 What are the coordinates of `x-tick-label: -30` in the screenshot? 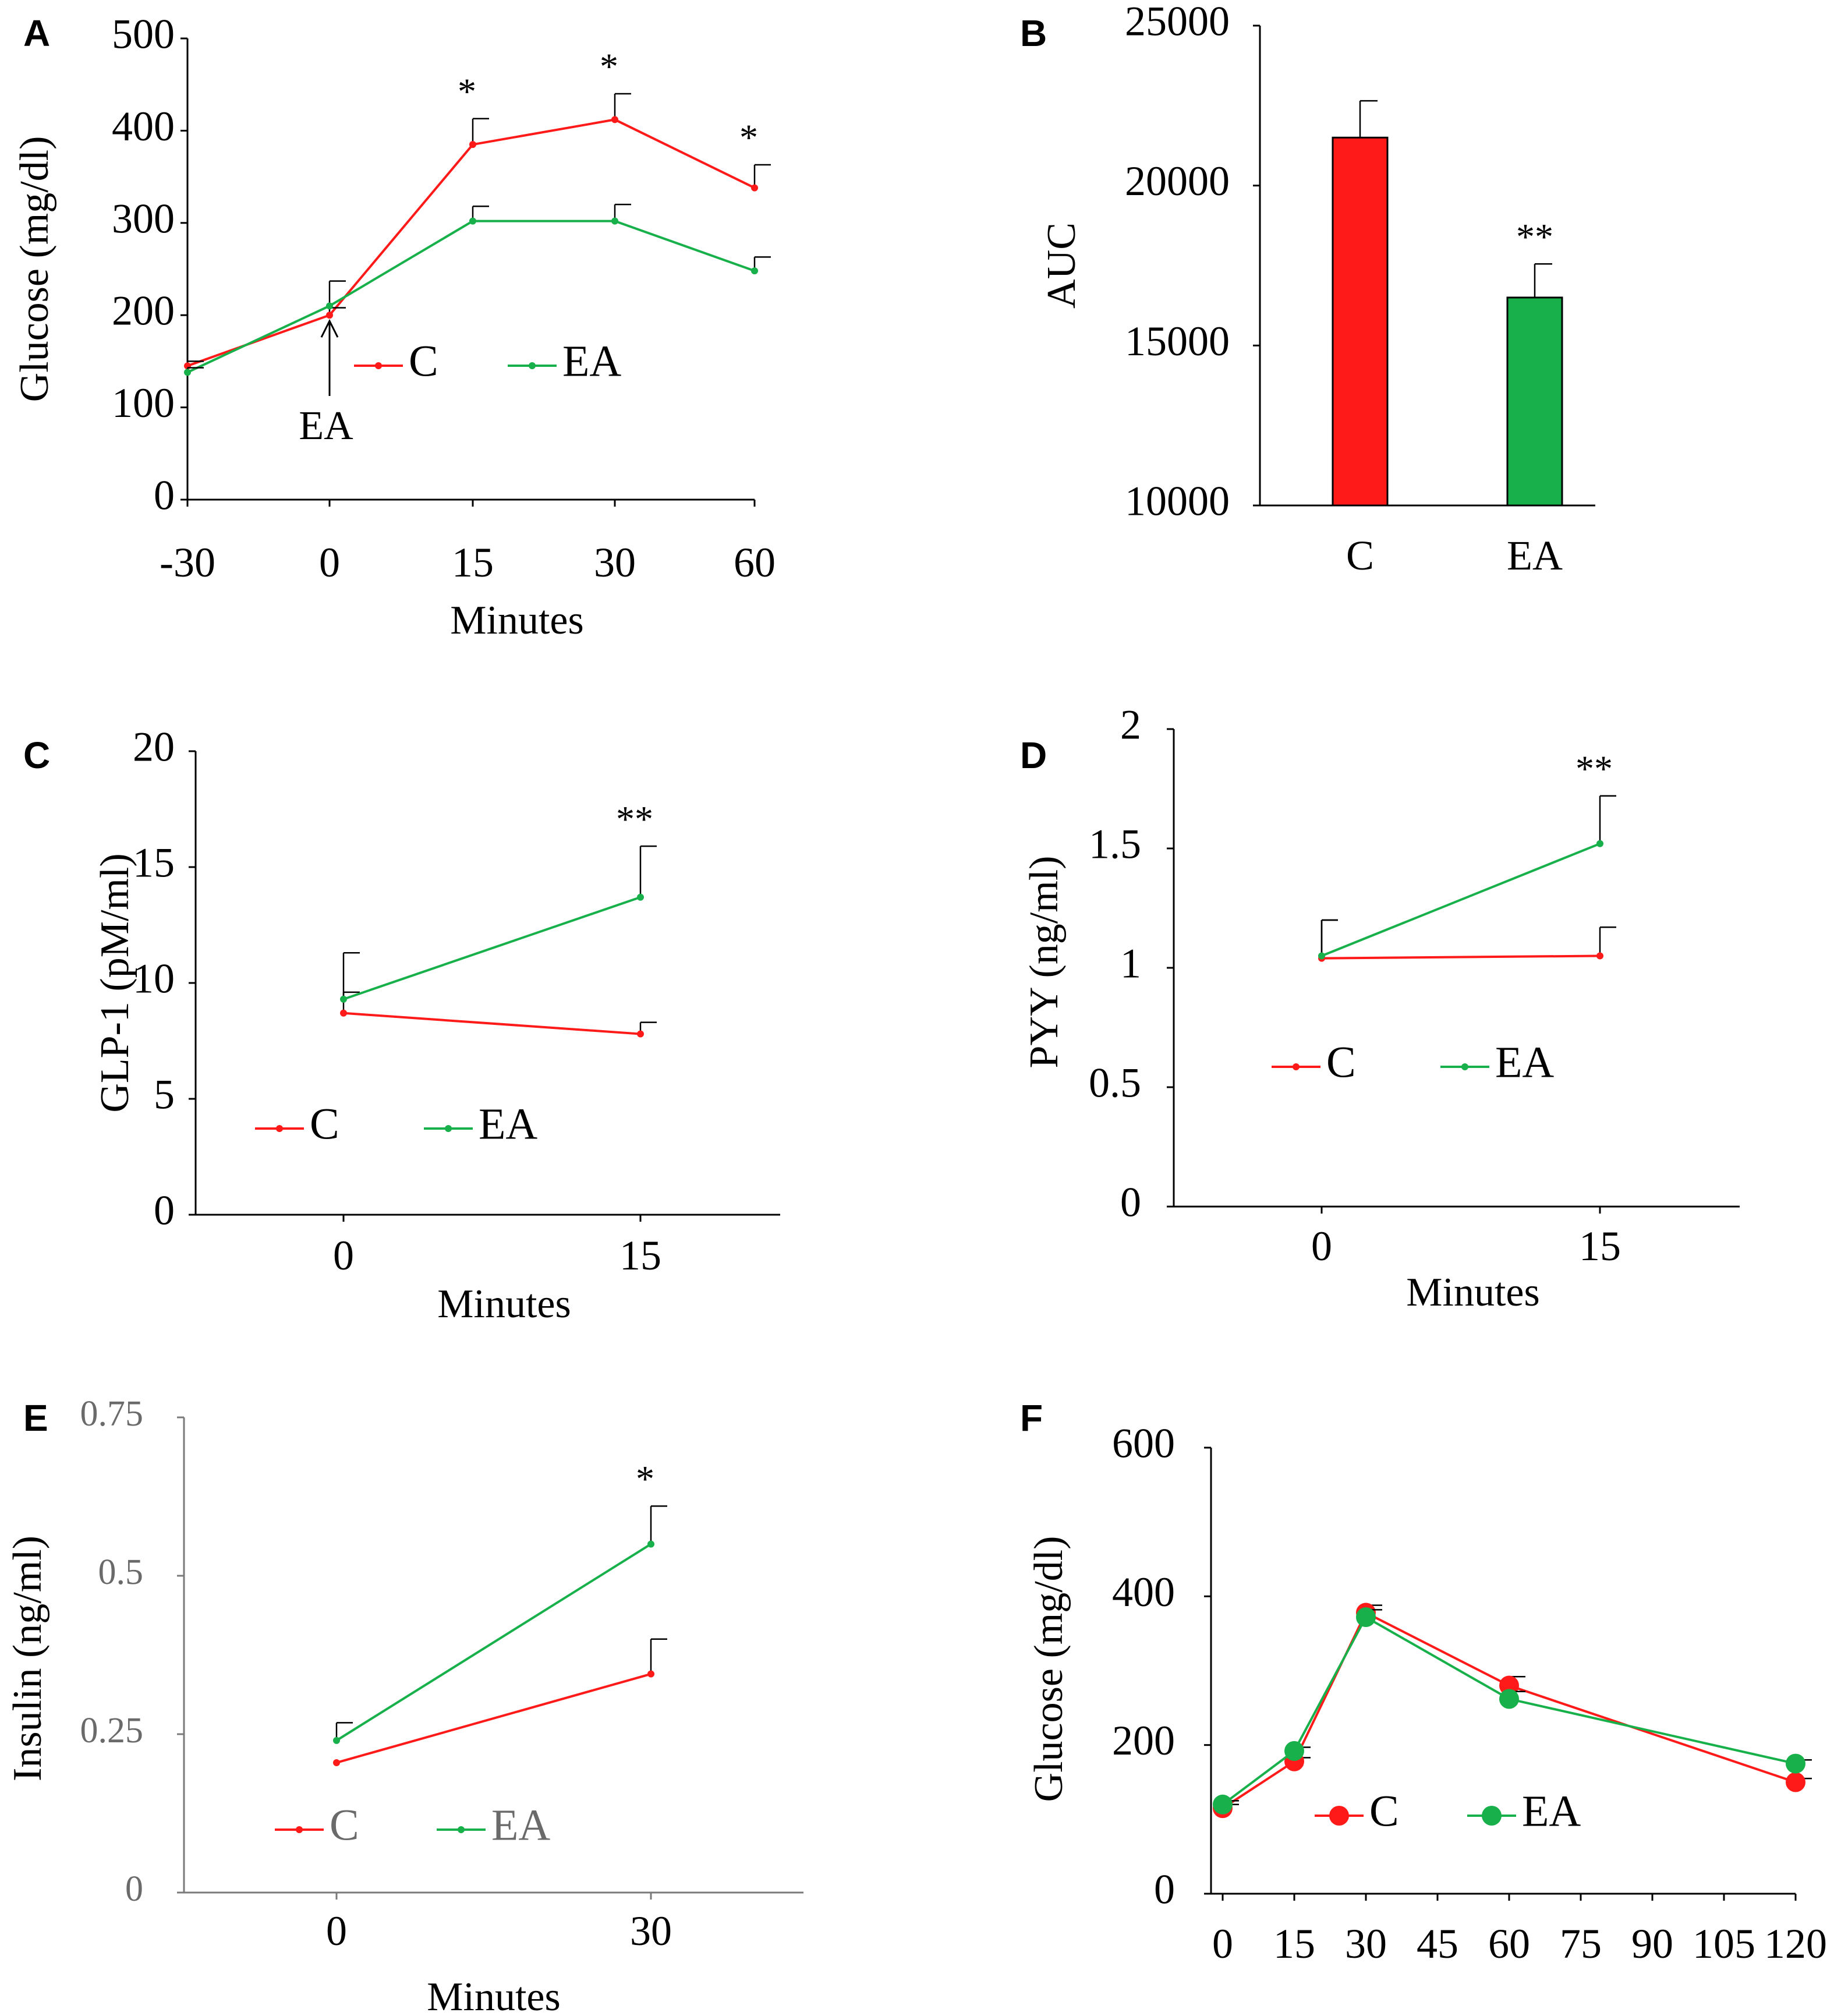 It's located at (187, 562).